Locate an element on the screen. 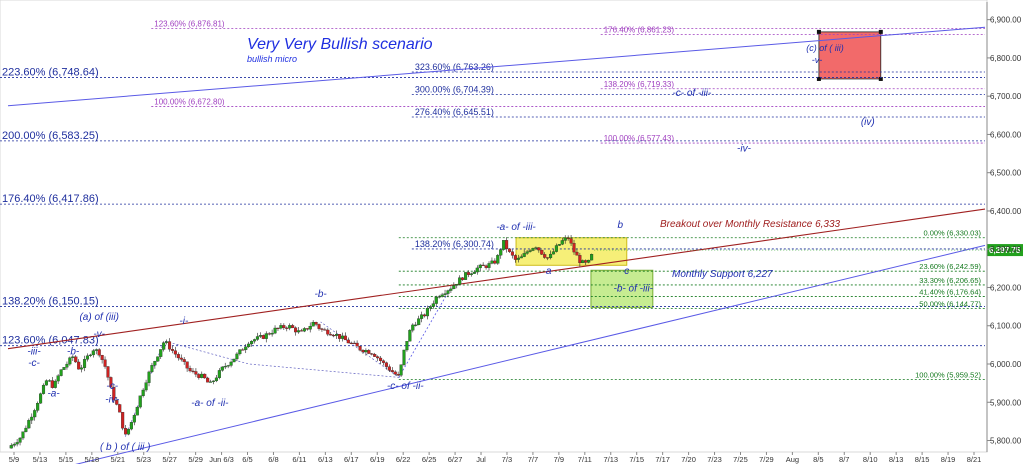 The width and height of the screenshot is (1024, 464). fib-level-label: 276.40% (6,645.51) is located at coordinates (454, 112).